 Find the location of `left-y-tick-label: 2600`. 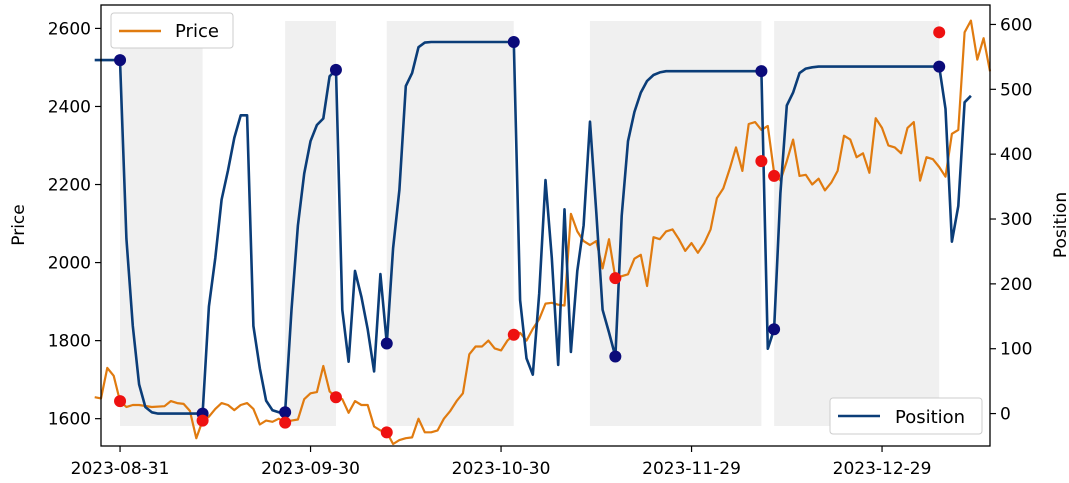

left-y-tick-label: 2600 is located at coordinates (69, 29).